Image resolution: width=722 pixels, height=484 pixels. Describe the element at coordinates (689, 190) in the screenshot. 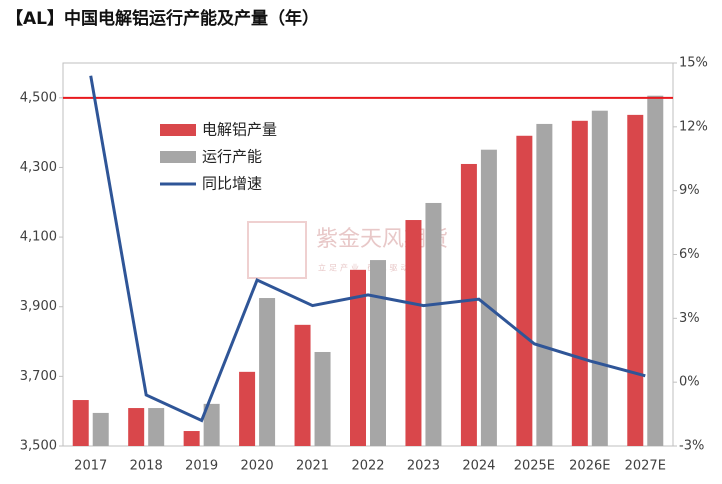

I see `y2-tick-label: 9%` at that location.